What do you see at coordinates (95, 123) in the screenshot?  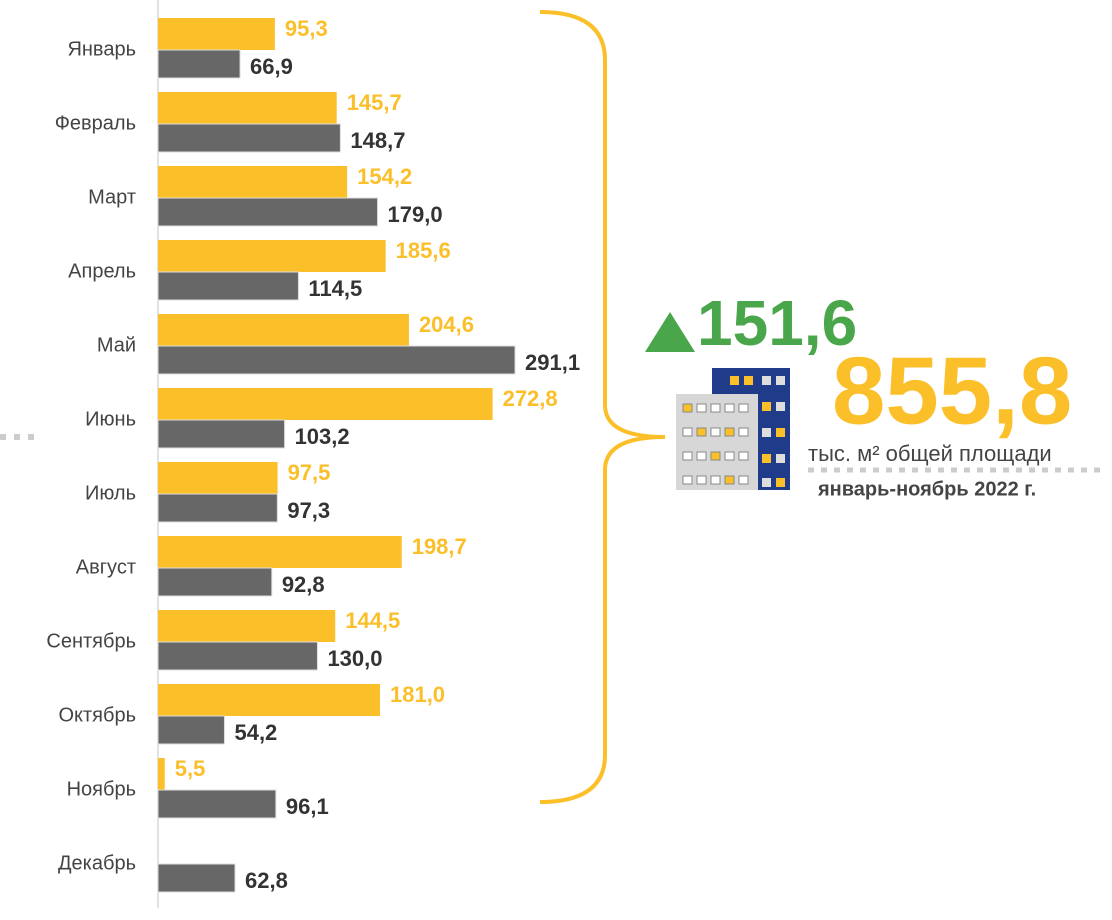 I see `category-label: Февраль` at bounding box center [95, 123].